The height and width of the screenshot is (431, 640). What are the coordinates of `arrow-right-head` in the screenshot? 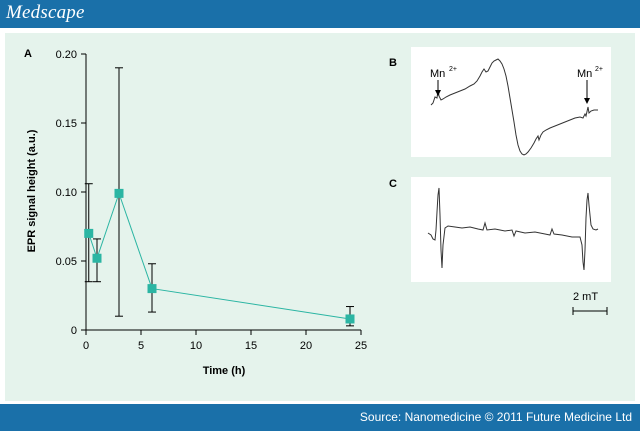 It's located at (587, 101).